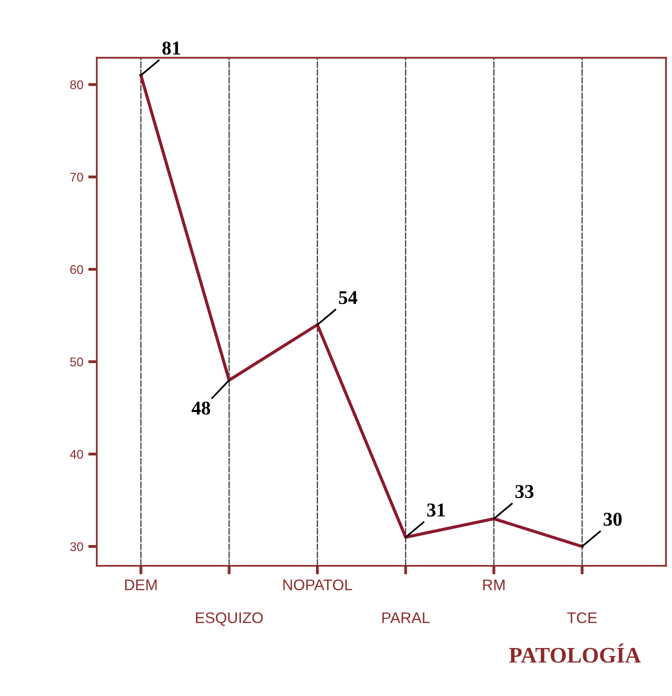 The width and height of the screenshot is (672, 696). What do you see at coordinates (436, 510) in the screenshot?
I see `data-label: 31` at bounding box center [436, 510].